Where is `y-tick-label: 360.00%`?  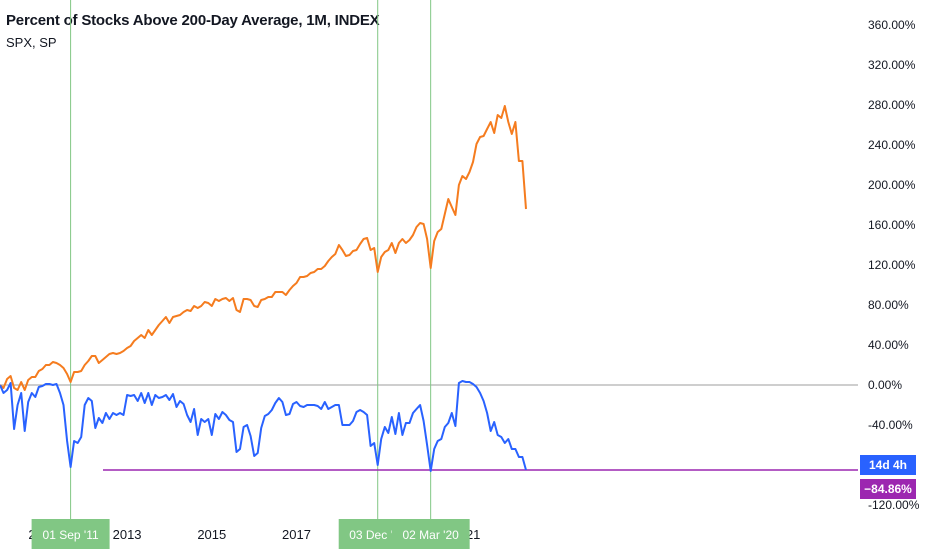 y-tick-label: 360.00% is located at coordinates (892, 25).